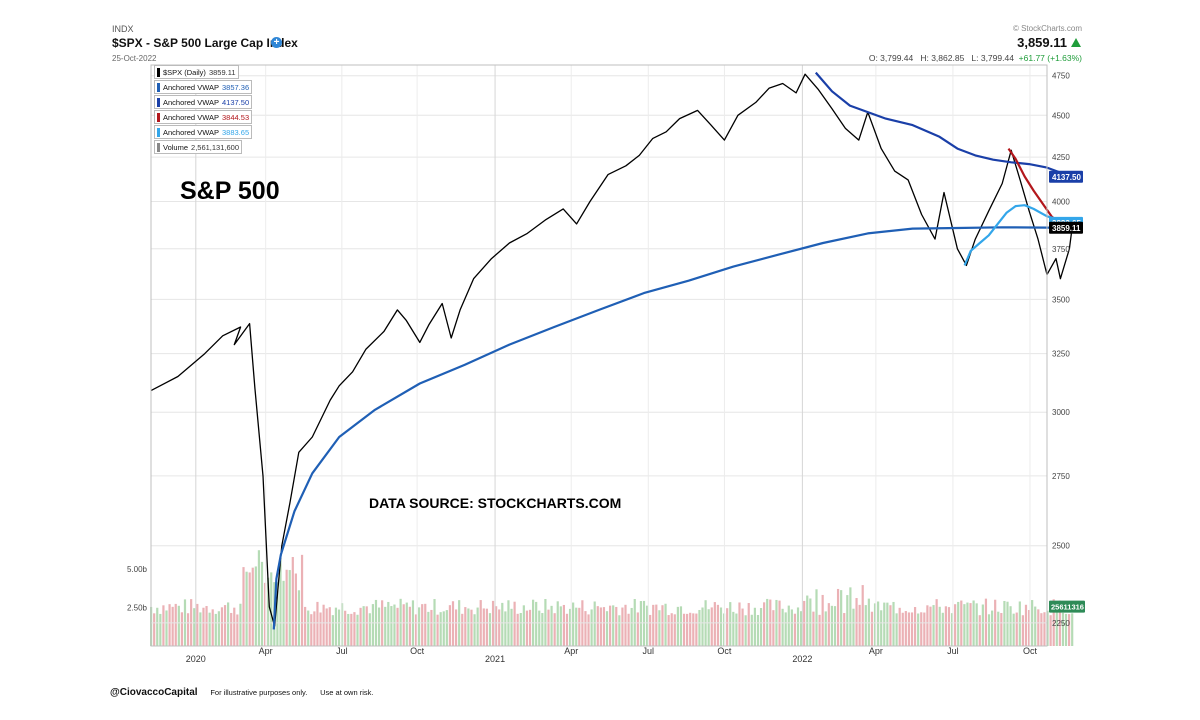  Describe the element at coordinates (1030, 651) in the screenshot. I see `x-tick-label: Oct` at that location.